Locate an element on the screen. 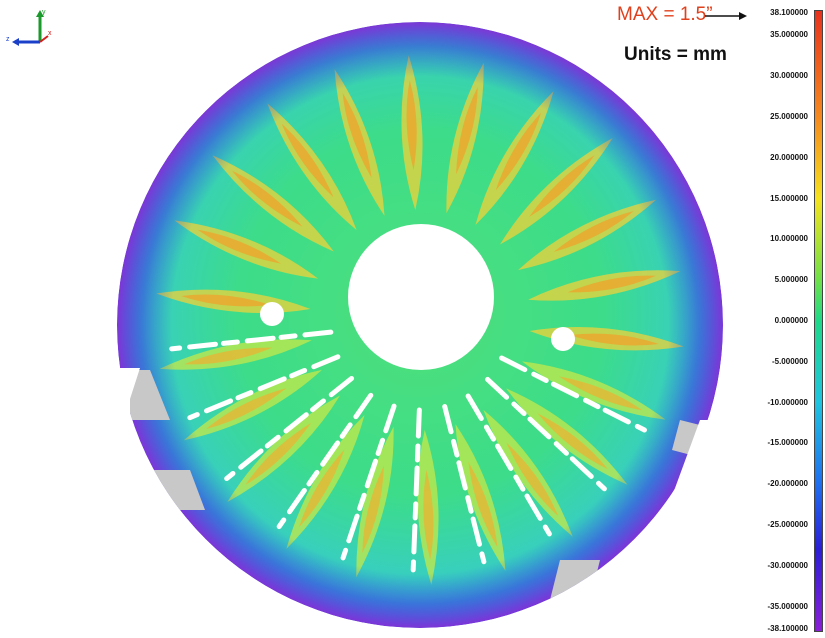 The width and height of the screenshot is (825, 638). bolt-hole-left is located at coordinates (272, 314).